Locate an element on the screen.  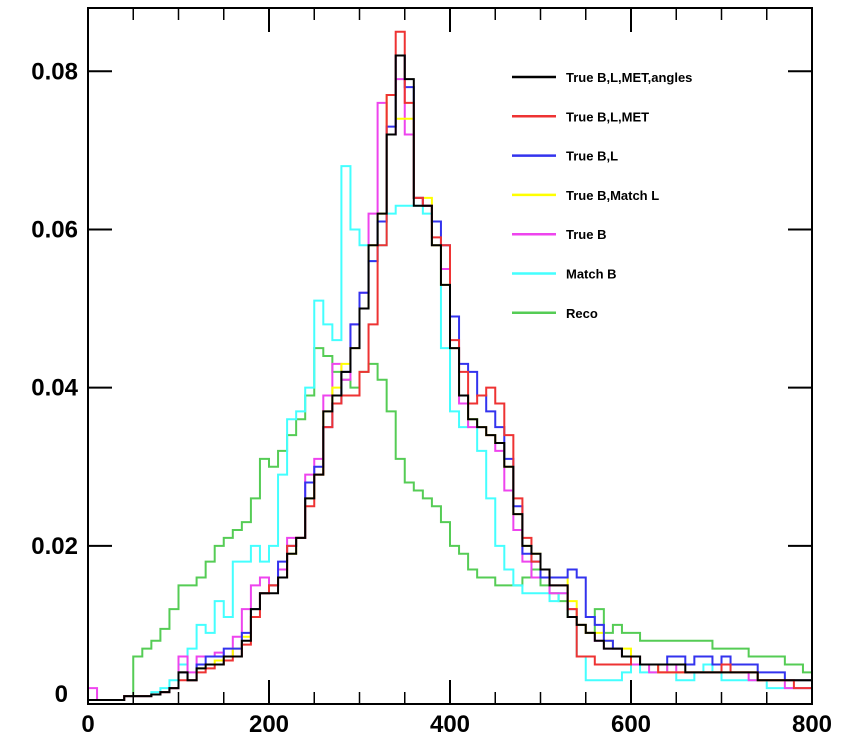
x-tick-label: 800 is located at coordinates (812, 724).